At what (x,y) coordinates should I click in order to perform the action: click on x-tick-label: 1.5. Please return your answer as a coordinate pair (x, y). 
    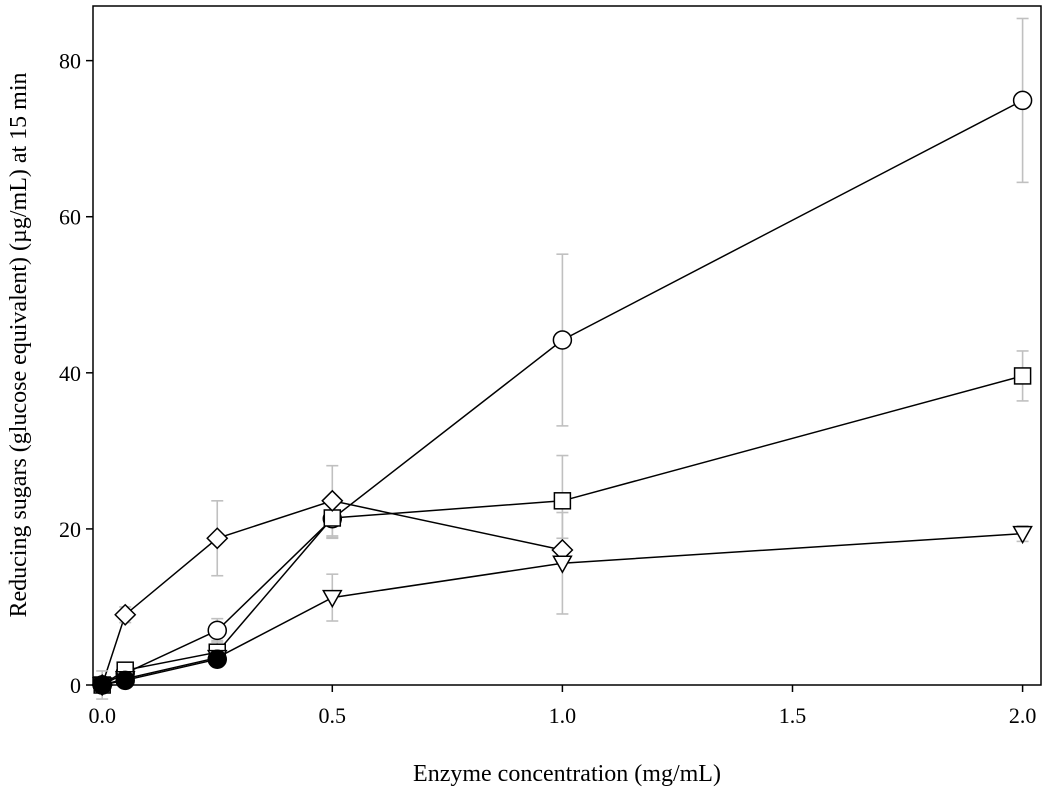
    Looking at the image, I should click on (793, 715).